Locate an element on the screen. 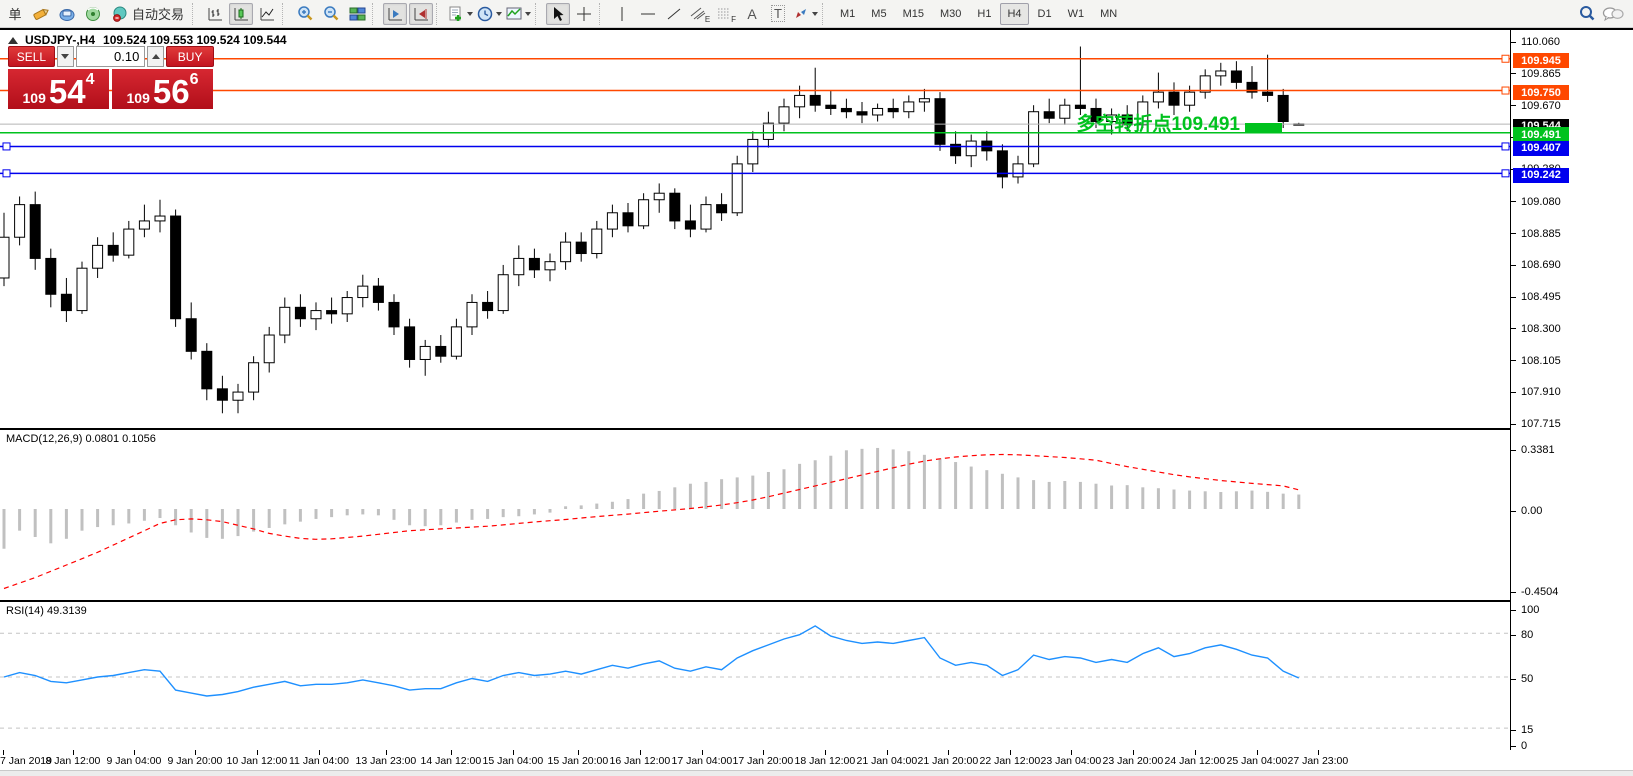  data-window-button is located at coordinates (395, 13).